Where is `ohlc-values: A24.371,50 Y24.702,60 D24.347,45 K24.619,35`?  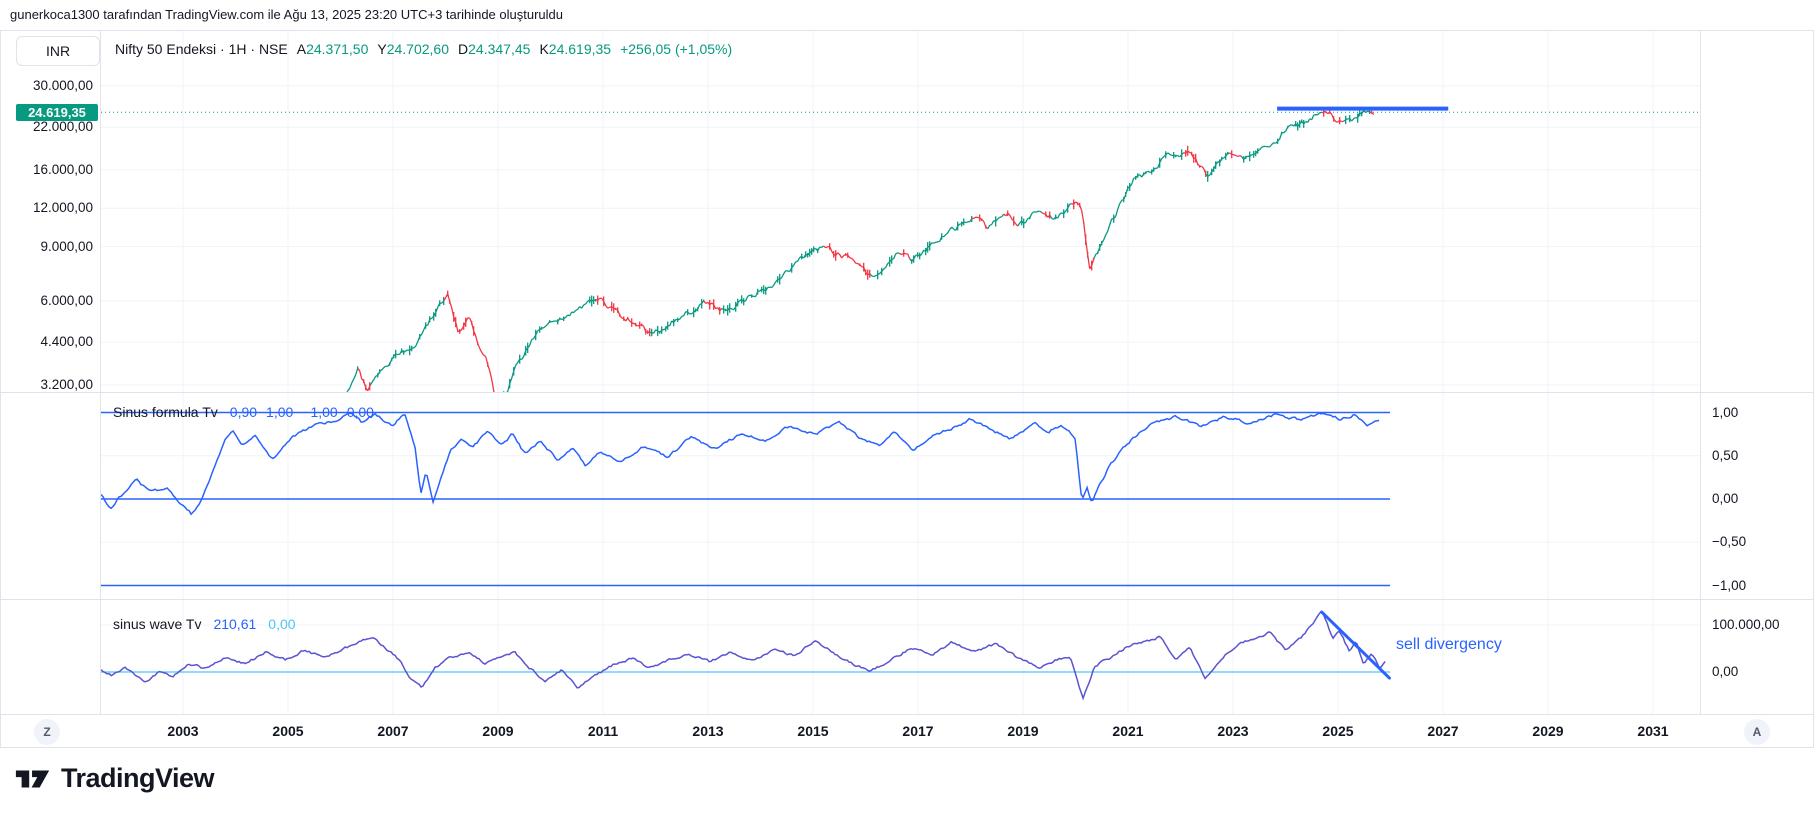
ohlc-values: A24.371,50 Y24.702,60 D24.347,45 K24.619,35 is located at coordinates (454, 49).